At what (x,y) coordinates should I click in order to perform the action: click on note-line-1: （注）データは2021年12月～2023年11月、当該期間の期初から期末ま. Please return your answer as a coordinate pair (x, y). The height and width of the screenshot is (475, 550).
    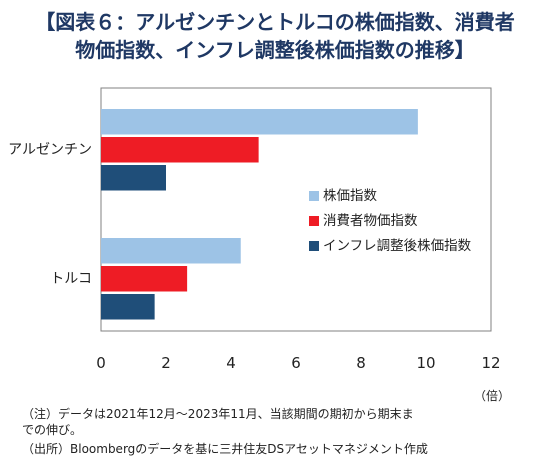
    Looking at the image, I should click on (218, 414).